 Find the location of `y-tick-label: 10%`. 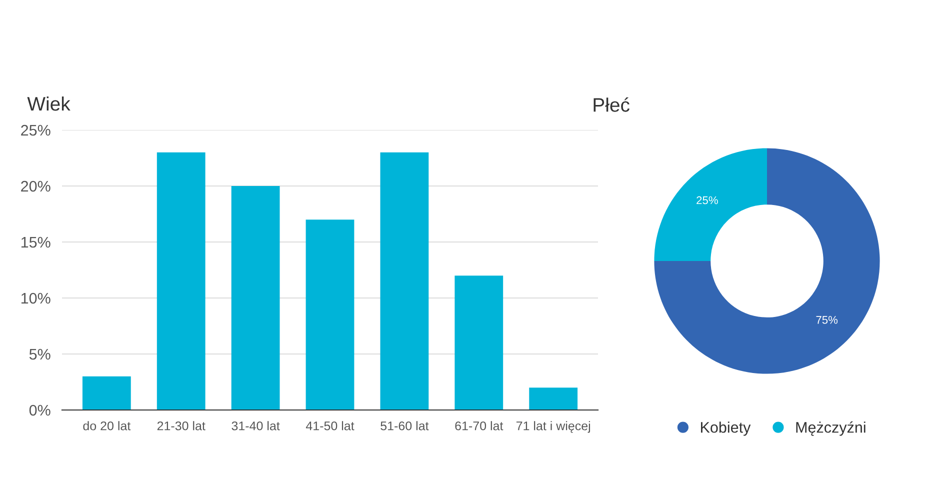

y-tick-label: 10% is located at coordinates (35, 298).